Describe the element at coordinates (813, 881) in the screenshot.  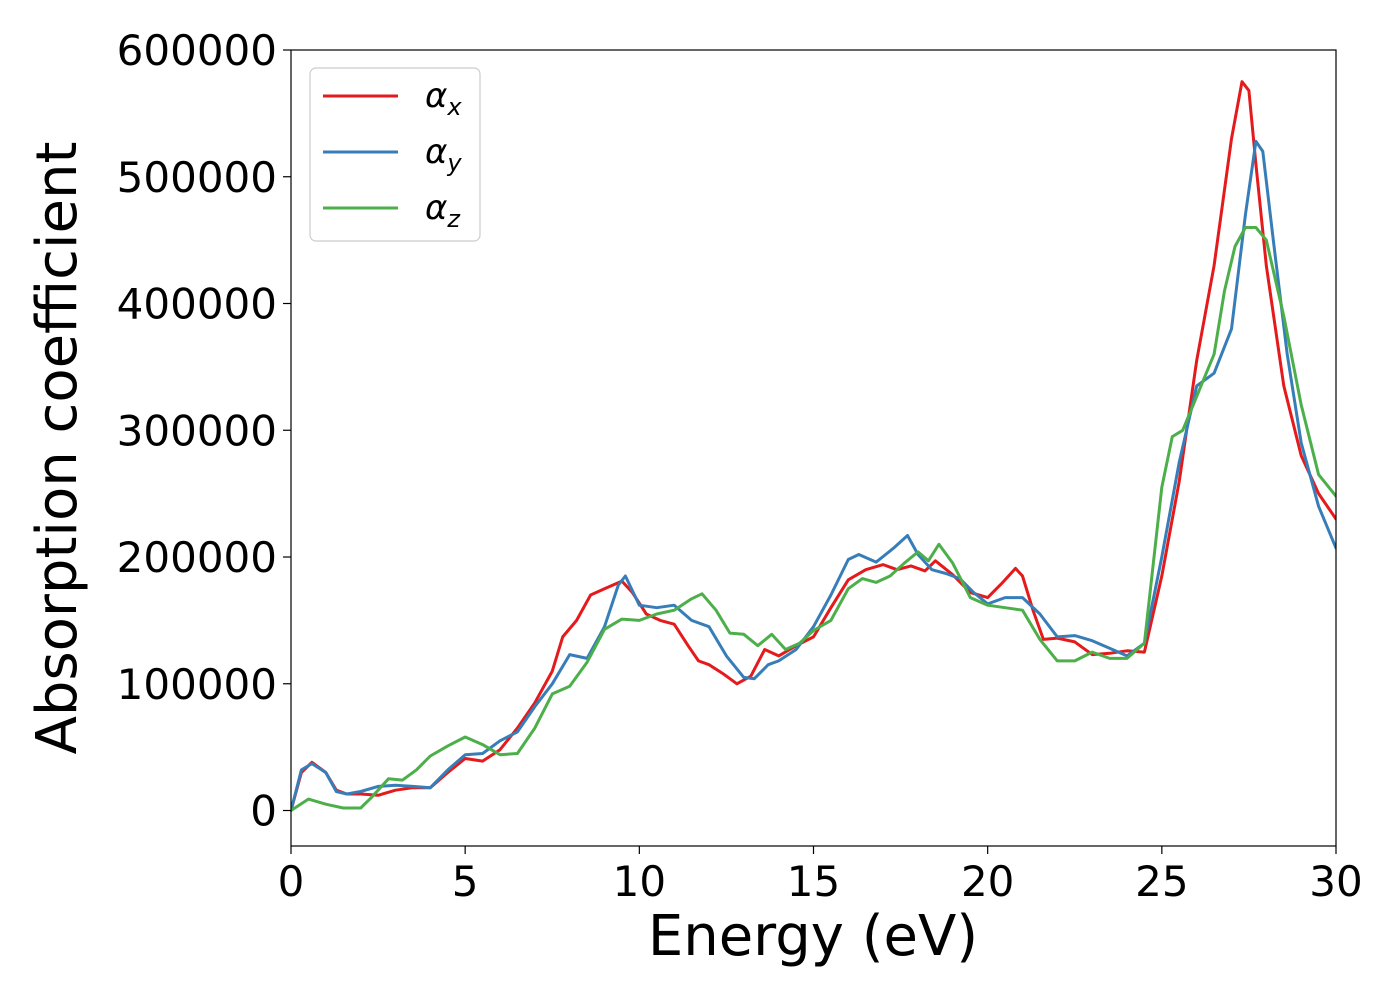
I see `x-tick-label: 15` at that location.